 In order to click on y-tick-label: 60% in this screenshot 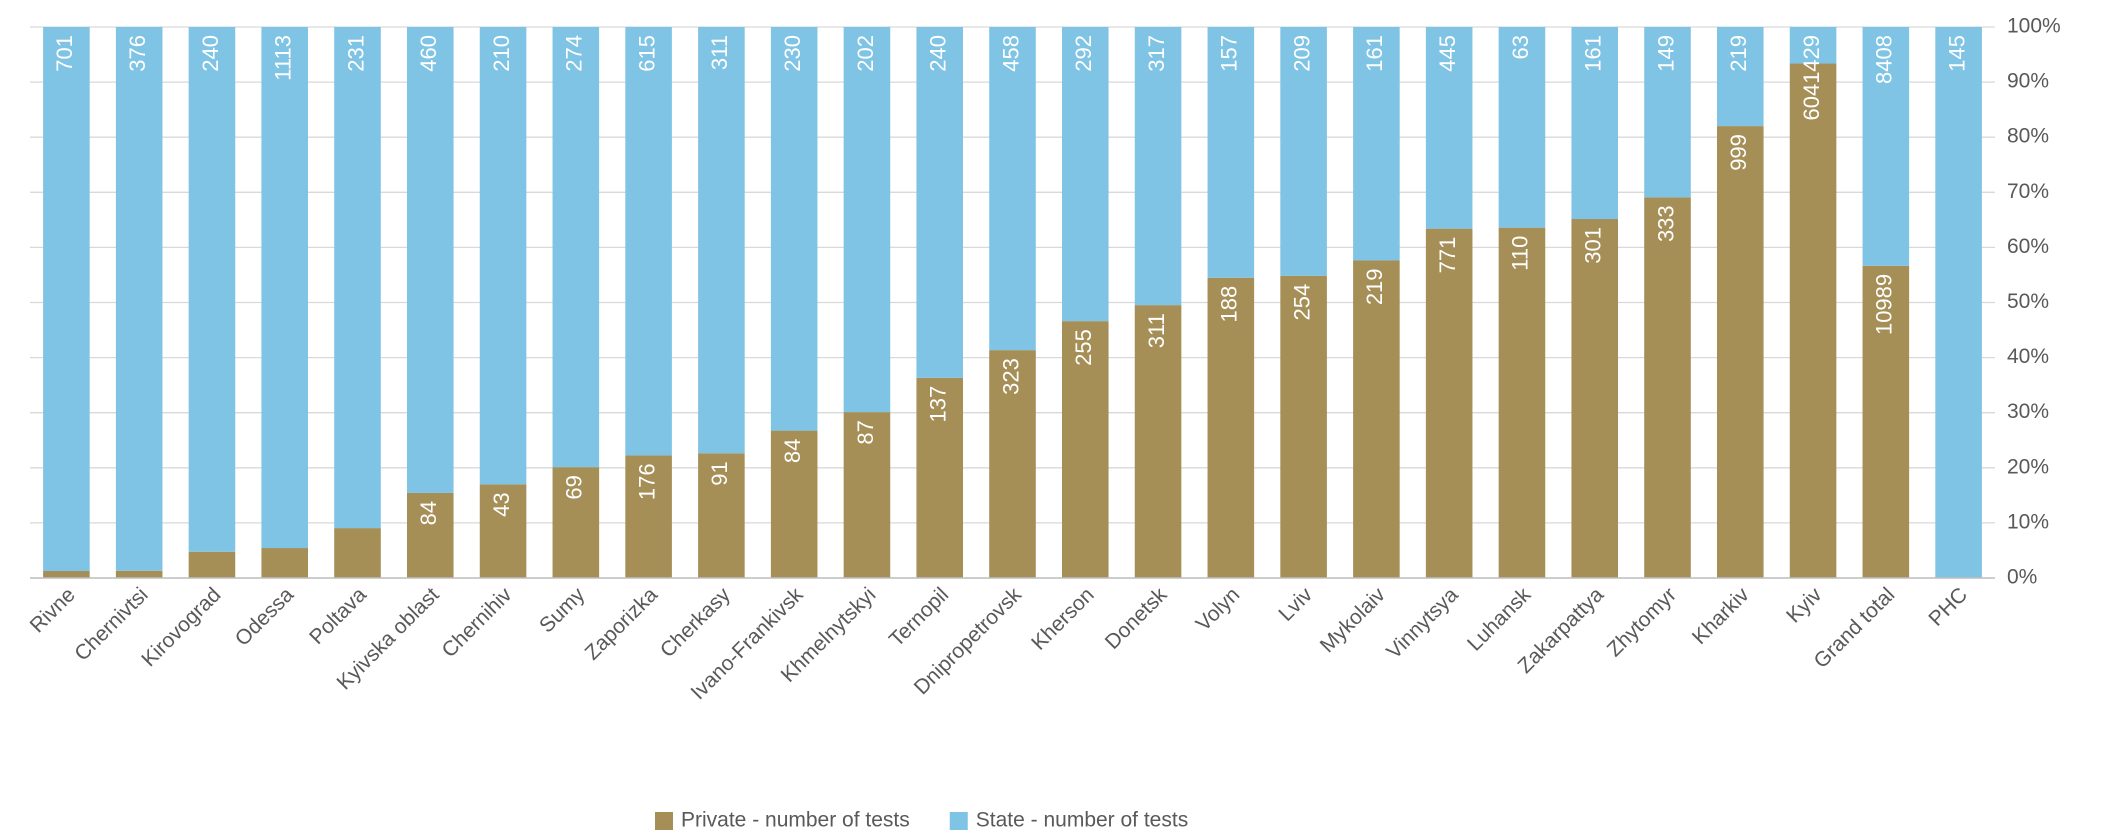, I will do `click(2028, 246)`.